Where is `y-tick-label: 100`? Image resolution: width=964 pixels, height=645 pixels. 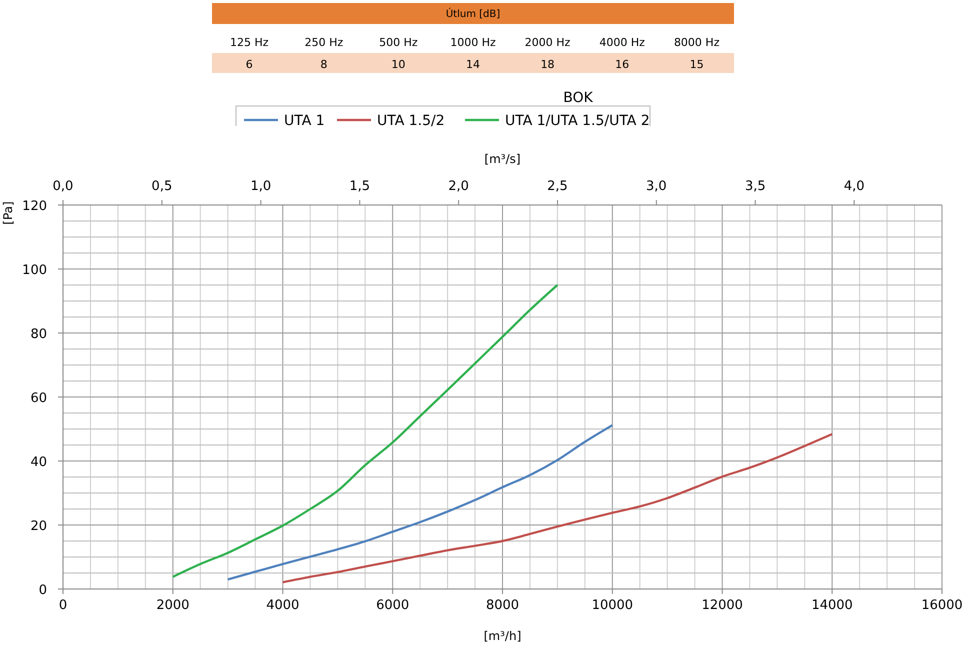 y-tick-label: 100 is located at coordinates (34, 270).